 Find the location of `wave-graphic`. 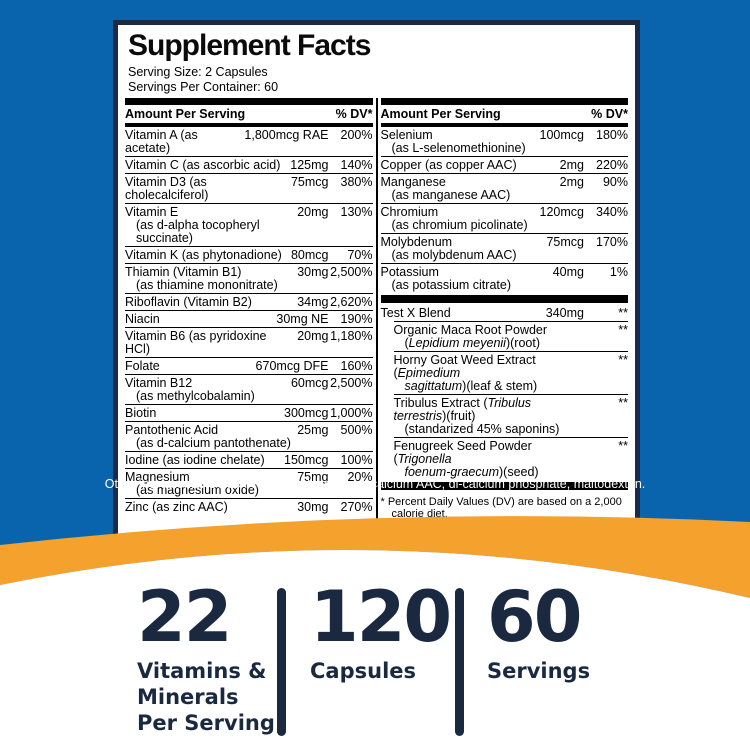

wave-graphic is located at coordinates (375, 570).